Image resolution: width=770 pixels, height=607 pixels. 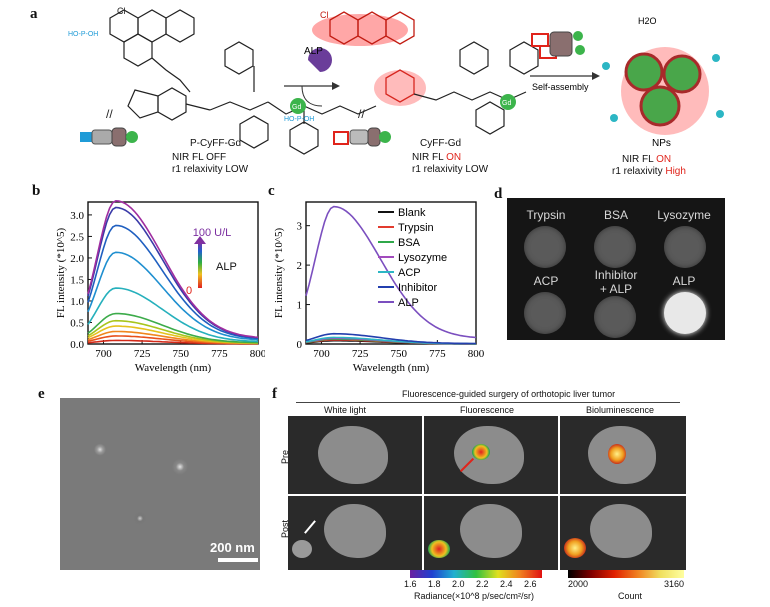 What do you see at coordinates (454, 157) in the screenshot?
I see `product-fl-state: ON` at bounding box center [454, 157].